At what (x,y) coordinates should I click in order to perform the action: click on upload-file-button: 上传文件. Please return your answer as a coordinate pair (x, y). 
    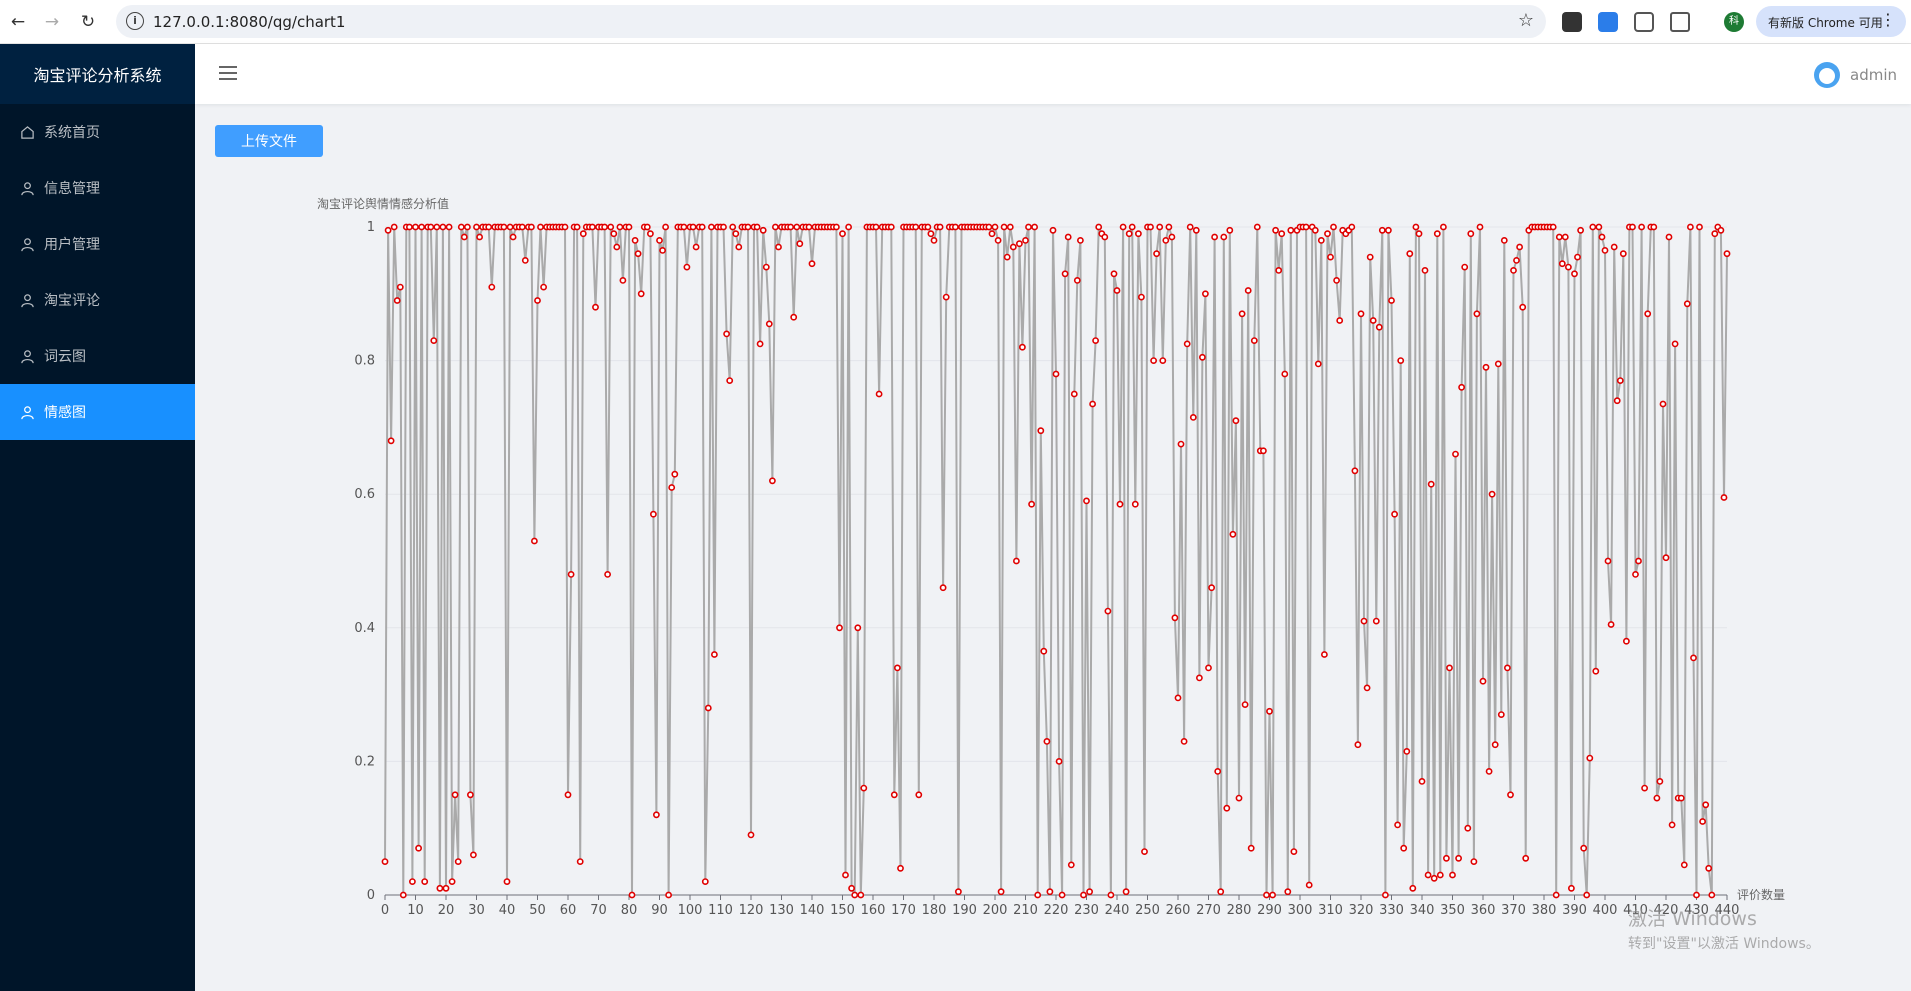
    Looking at the image, I should click on (269, 141).